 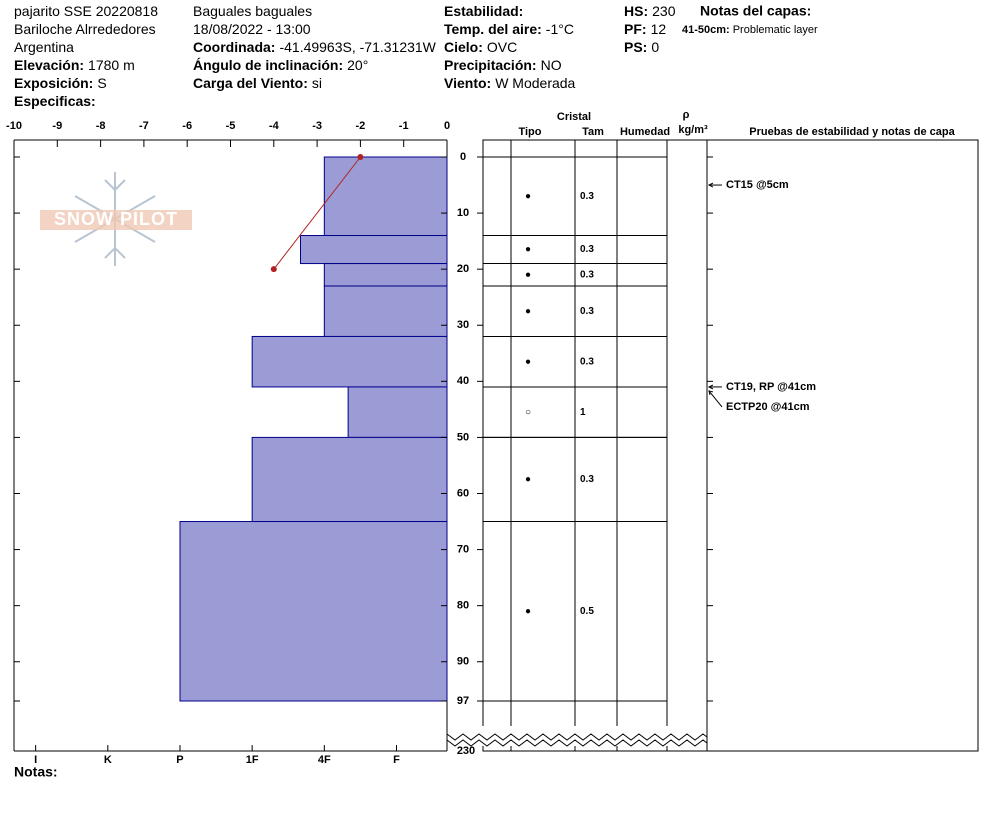 I want to click on grain-size: 1, so click(x=583, y=412).